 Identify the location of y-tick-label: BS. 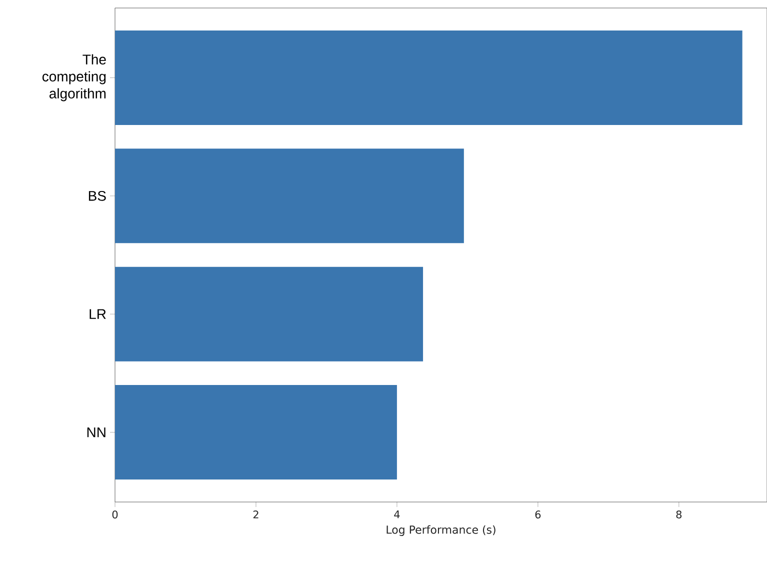
(97, 195).